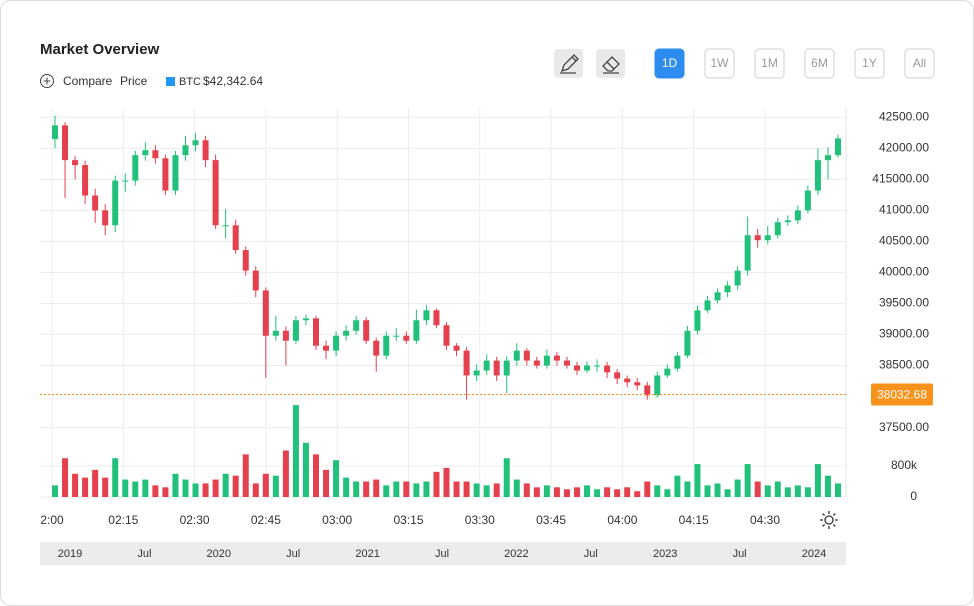 Image resolution: width=974 pixels, height=606 pixels. I want to click on x-tick-label: 03:15, so click(408, 520).